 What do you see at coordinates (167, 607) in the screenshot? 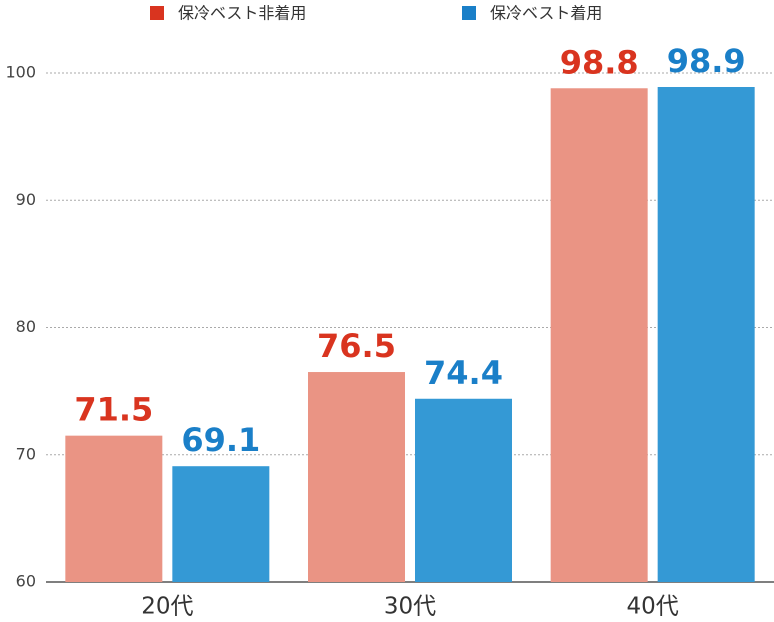
I see `x-tick-label: 20代` at bounding box center [167, 607].